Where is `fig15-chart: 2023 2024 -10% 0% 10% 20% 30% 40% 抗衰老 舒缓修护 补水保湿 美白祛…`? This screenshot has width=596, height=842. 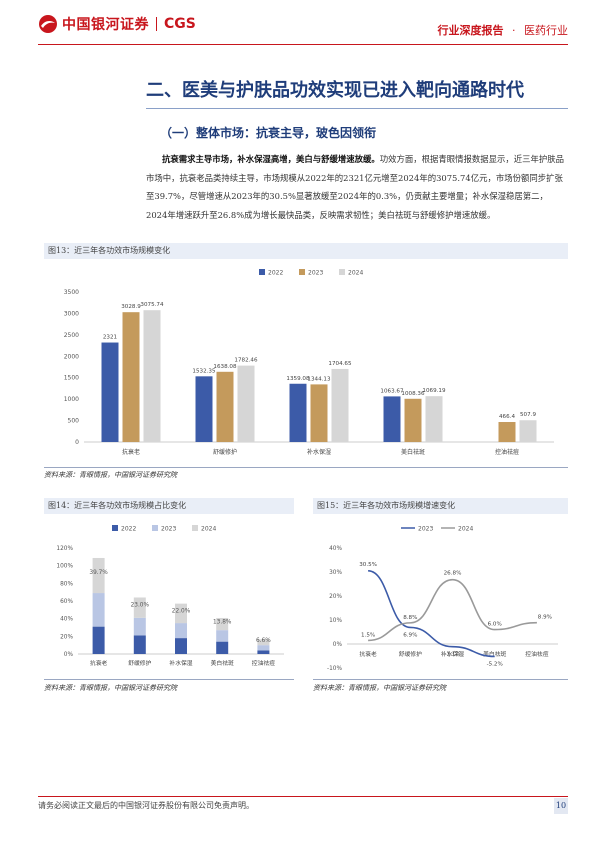
fig15-chart: 2023 2024 -10% 0% 10% 20% 30% 40% 抗衰老 舒缓修护 补水保湿 美白祛… is located at coordinates (442, 599).